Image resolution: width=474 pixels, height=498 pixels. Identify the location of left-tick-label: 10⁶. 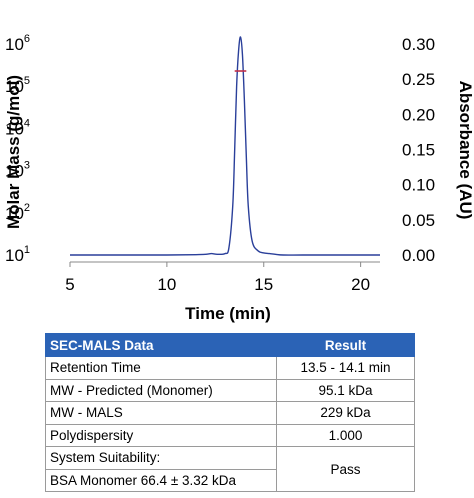
(17, 43).